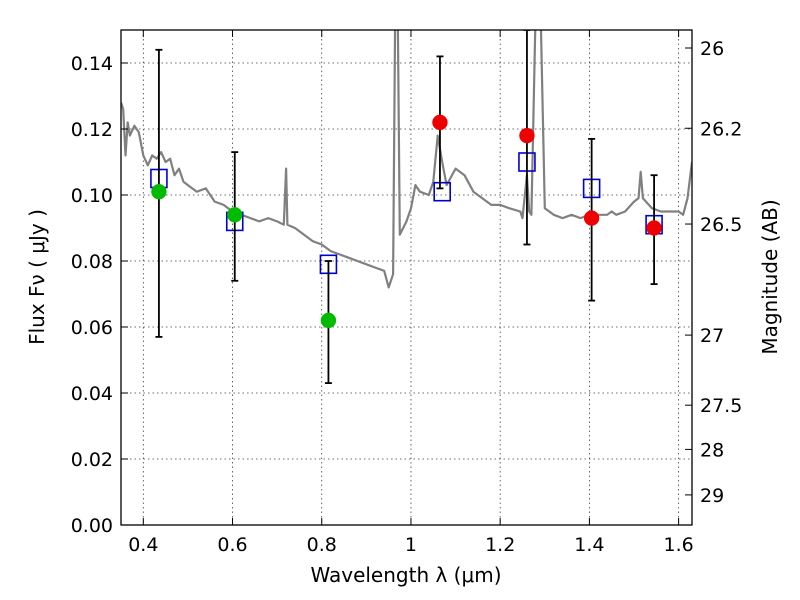  I want to click on mag-tick-label: 27, so click(712, 336).